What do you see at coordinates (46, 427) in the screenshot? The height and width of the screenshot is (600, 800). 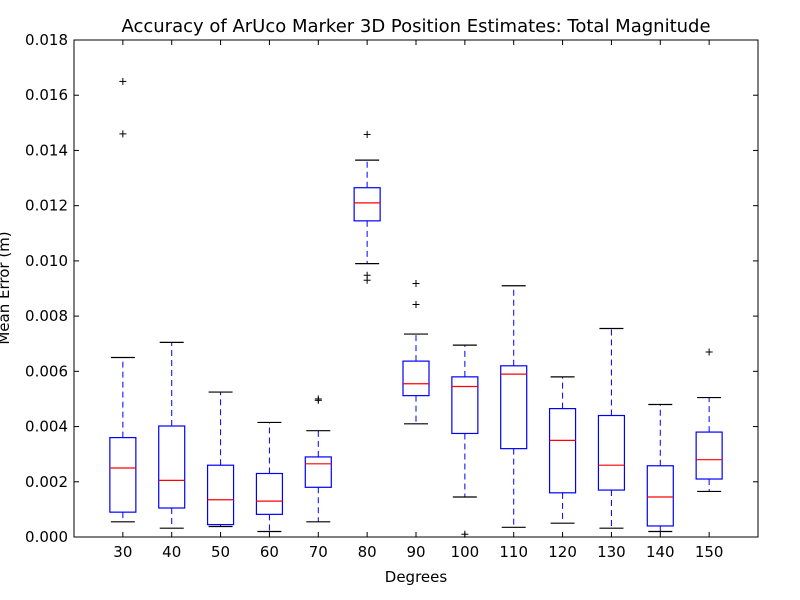 I see `y-tick-label: 0.004` at bounding box center [46, 427].